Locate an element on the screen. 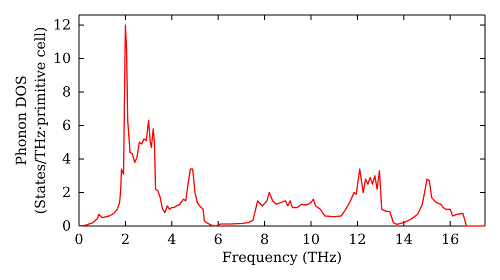 This screenshot has height=280, width=500. y-tick-label: 8 is located at coordinates (66, 92).